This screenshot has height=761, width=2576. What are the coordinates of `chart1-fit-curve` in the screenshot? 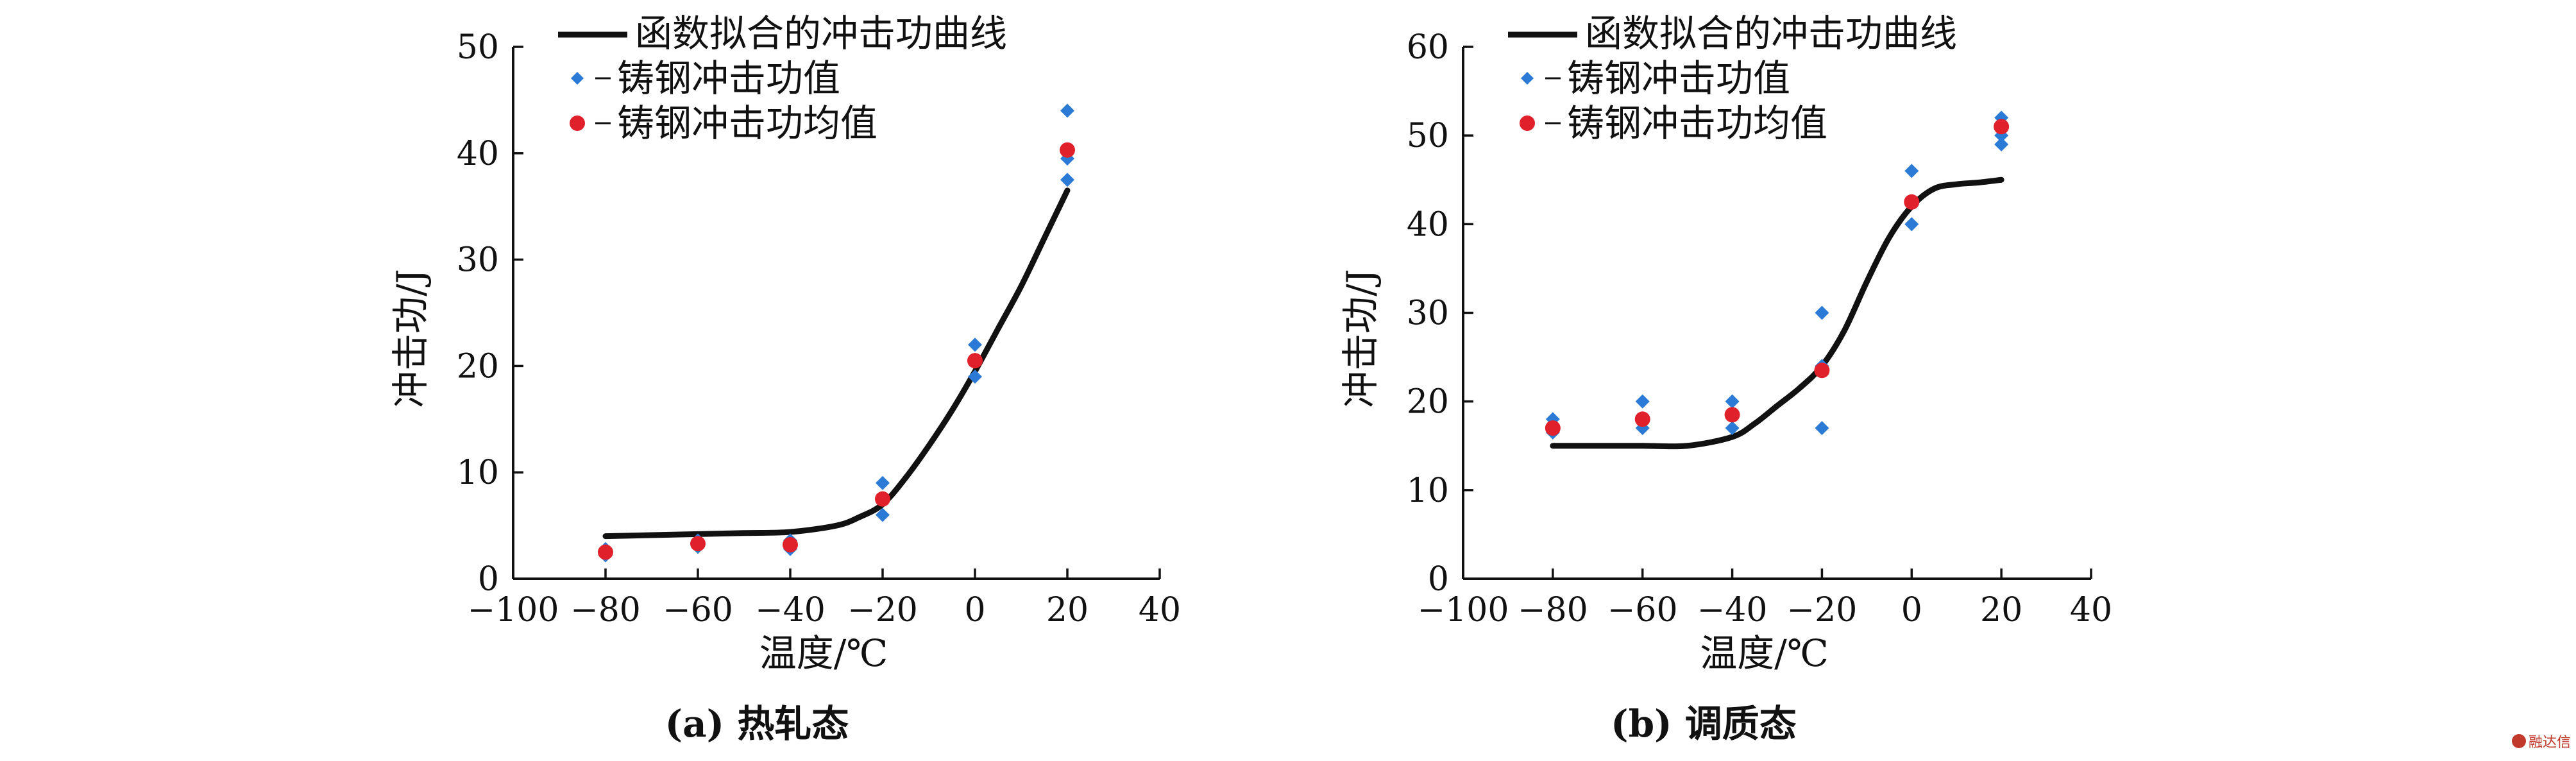 It's located at (1777, 313).